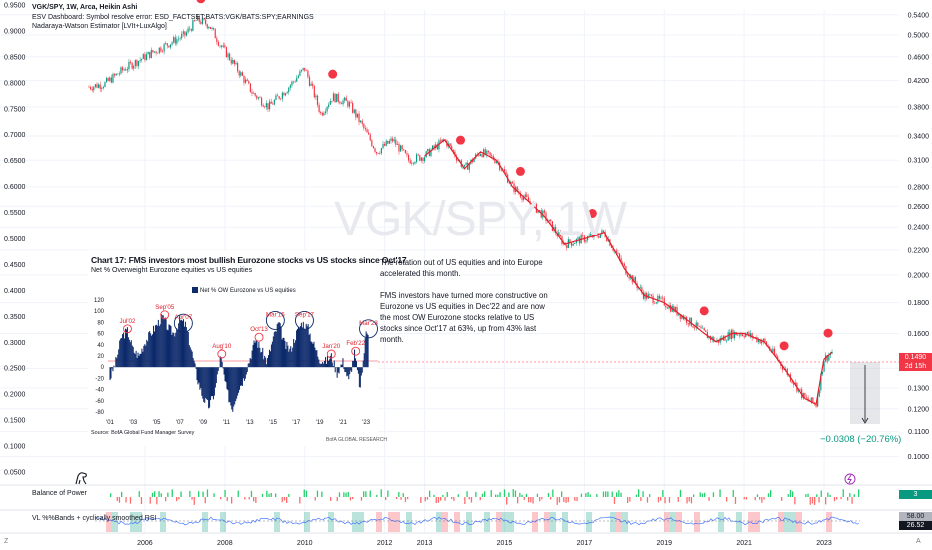 This screenshot has width=932, height=550. Describe the element at coordinates (918, 541) in the screenshot. I see `auto-scale-tag: A` at that location.